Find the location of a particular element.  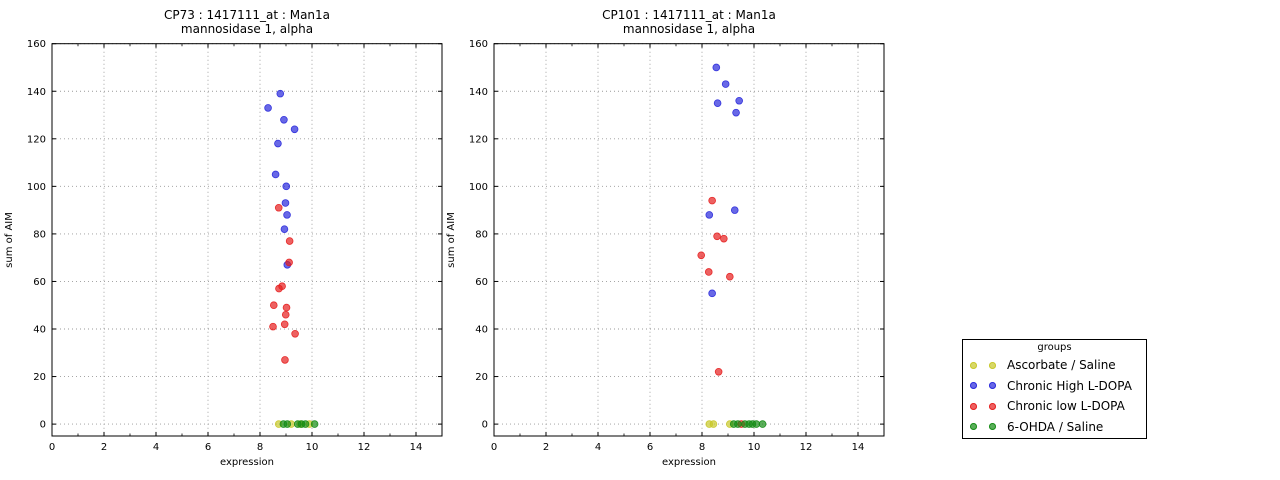

plot2-xaxis-label: expression is located at coordinates (689, 462).